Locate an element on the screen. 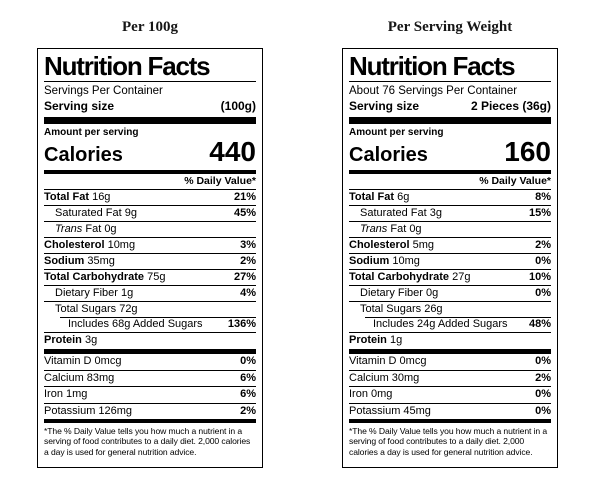 This screenshot has width=601, height=487. nutrient-name: Includes 24g Added Sugars is located at coordinates (440, 324).